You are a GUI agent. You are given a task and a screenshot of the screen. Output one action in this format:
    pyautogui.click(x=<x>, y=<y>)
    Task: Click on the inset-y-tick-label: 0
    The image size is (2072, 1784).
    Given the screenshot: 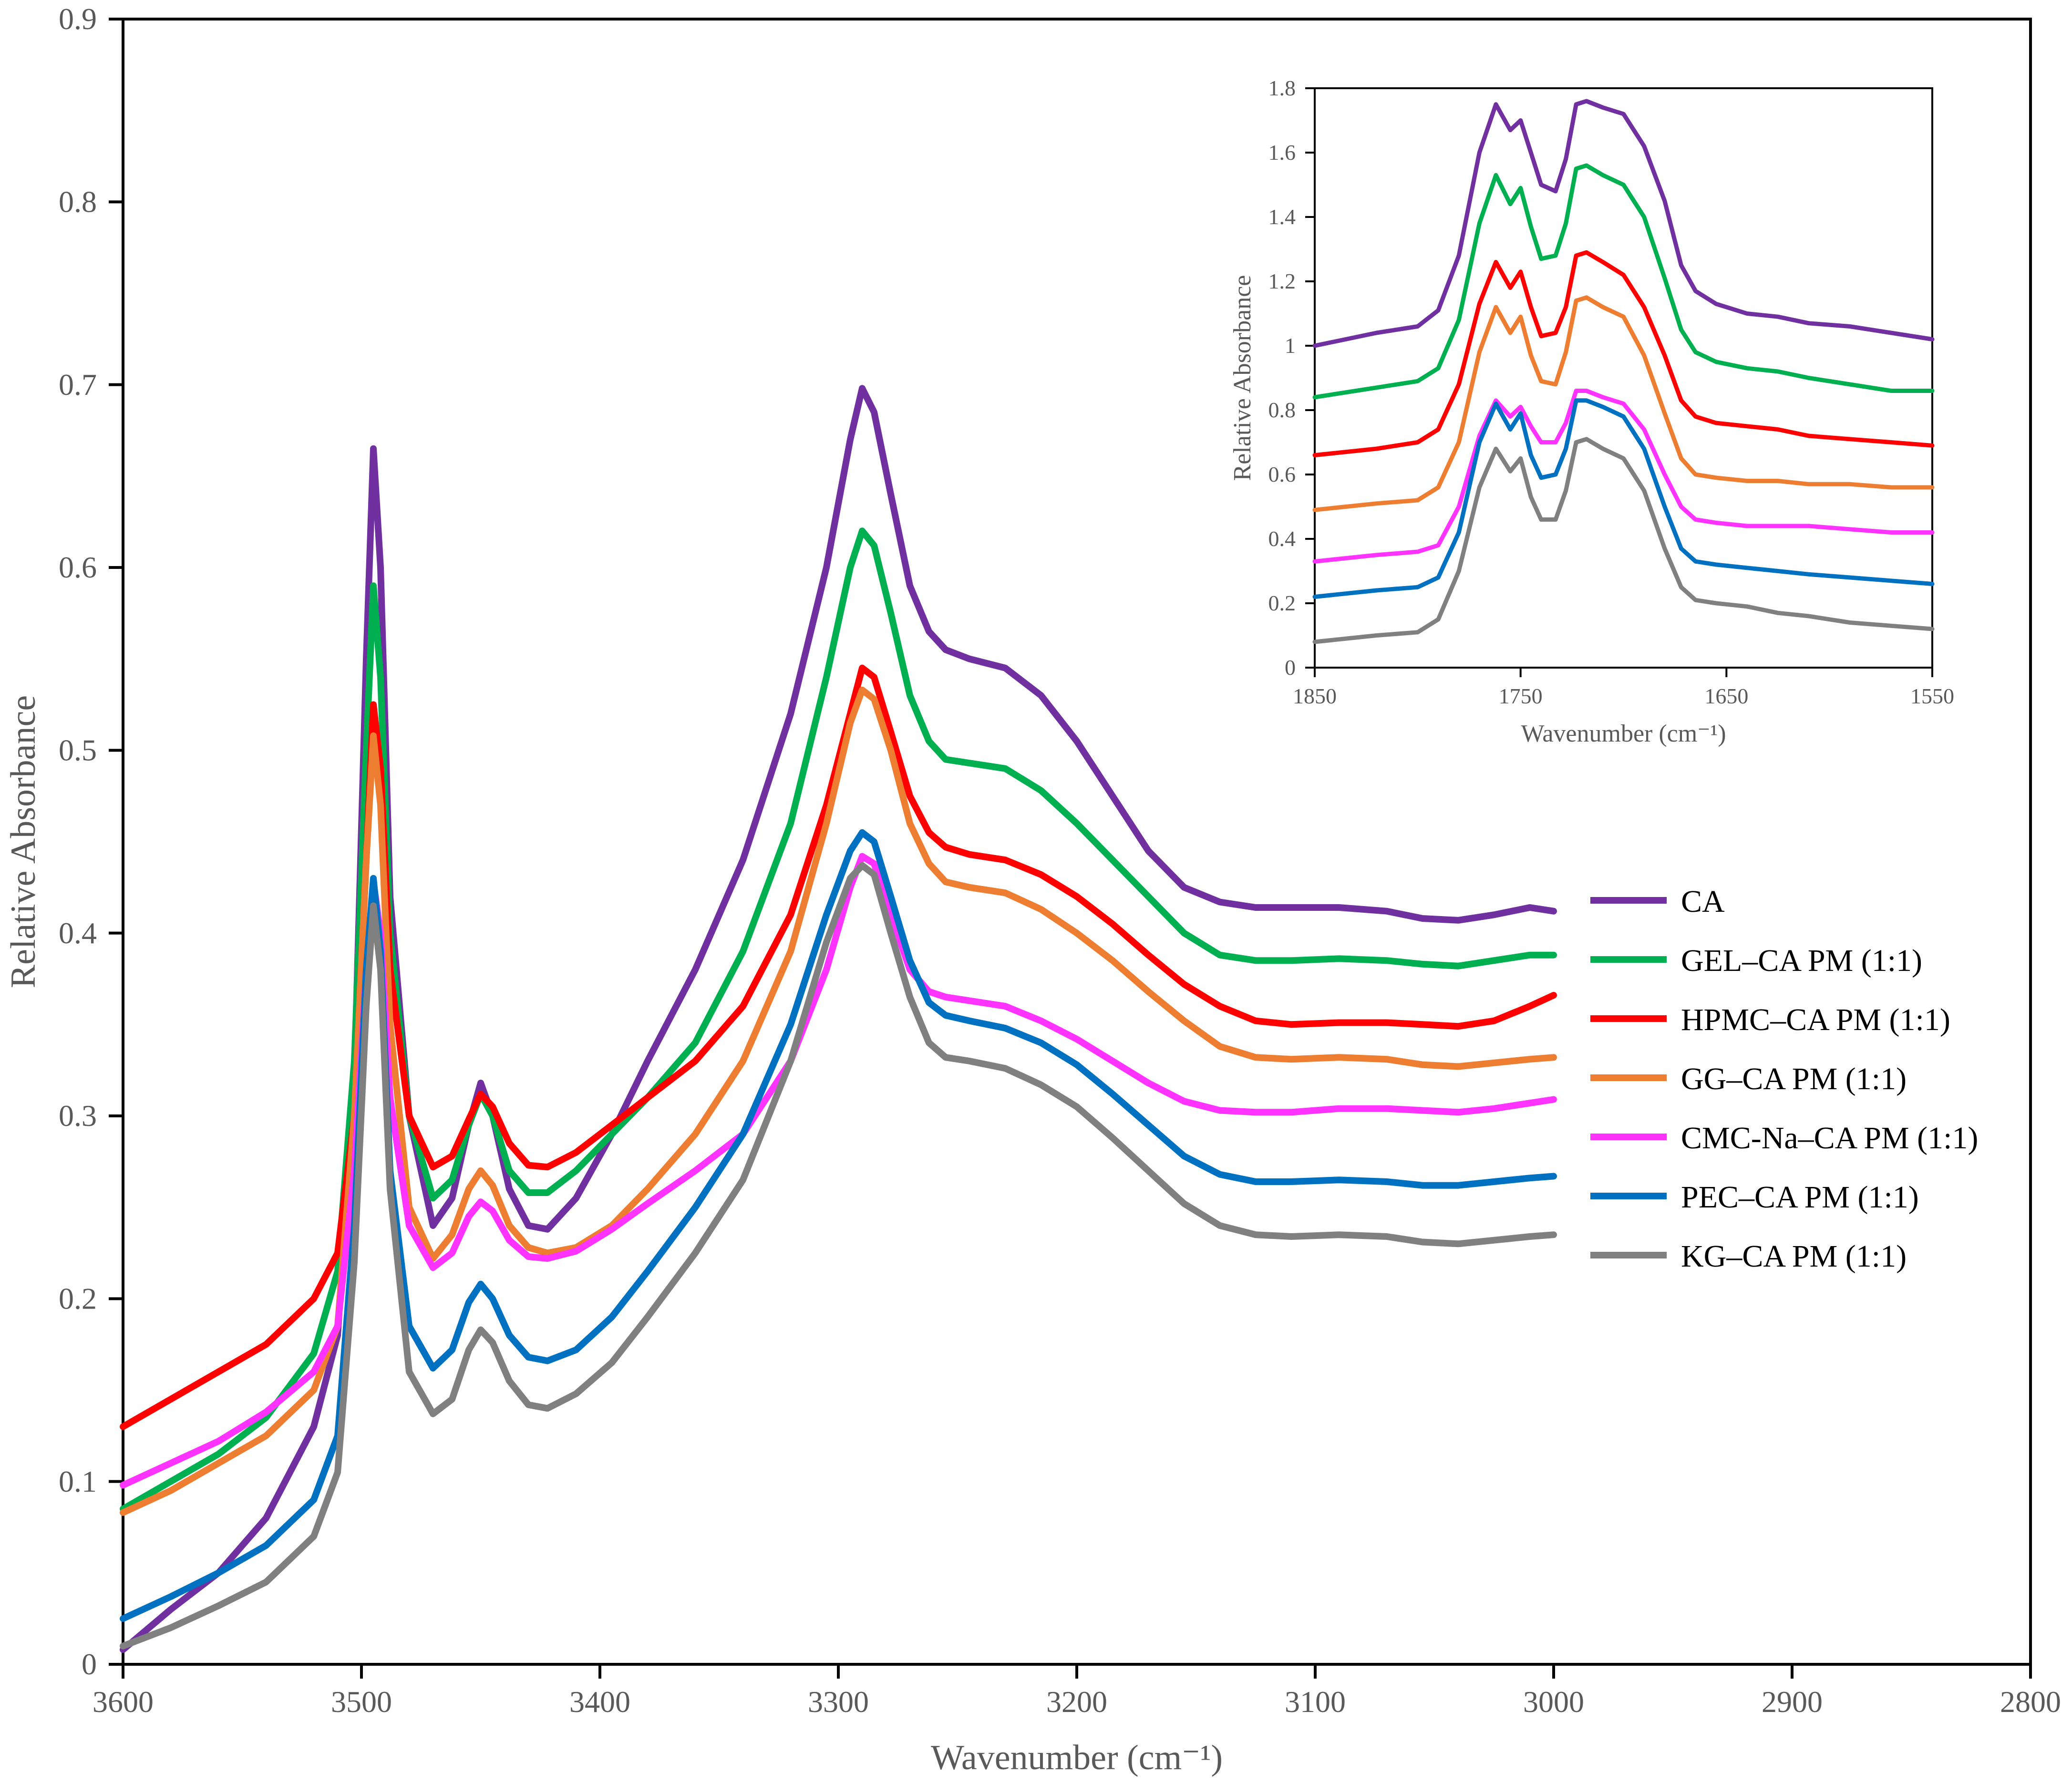 What is the action you would take?
    pyautogui.click(x=1290, y=668)
    